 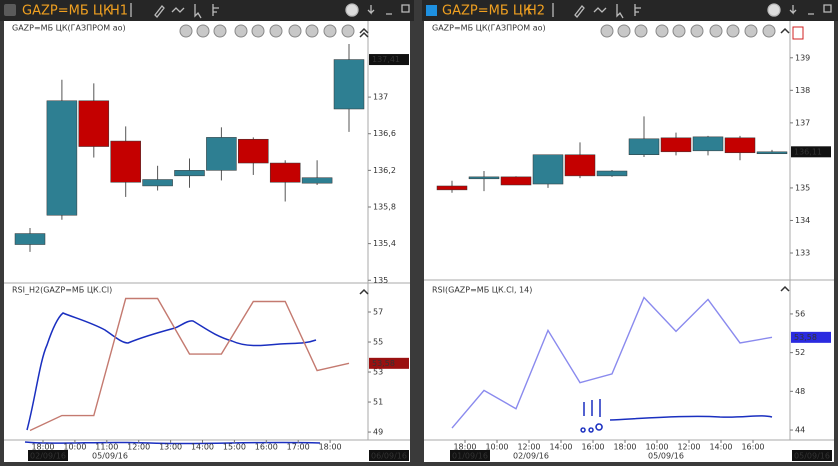 I want to click on y-tick-label: 138, so click(x=802, y=90).